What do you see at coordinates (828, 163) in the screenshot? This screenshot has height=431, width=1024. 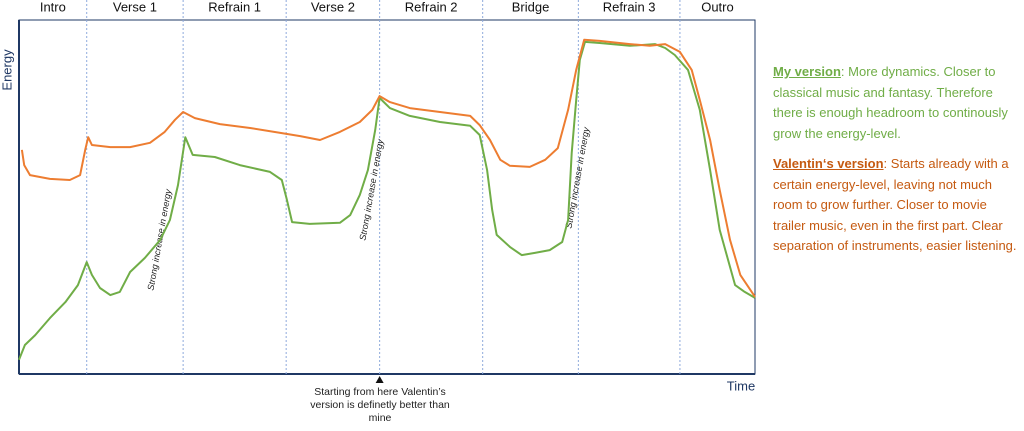 I see `legend-label: Valentin‘s version` at bounding box center [828, 163].